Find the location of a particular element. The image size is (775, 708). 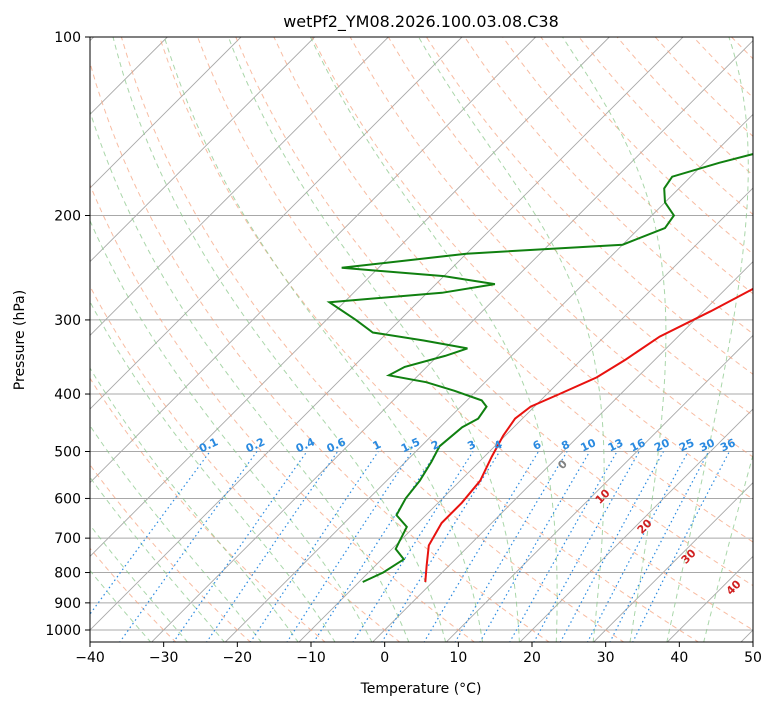

y-axis-label: Pressure (hPa) is located at coordinates (20, 340).